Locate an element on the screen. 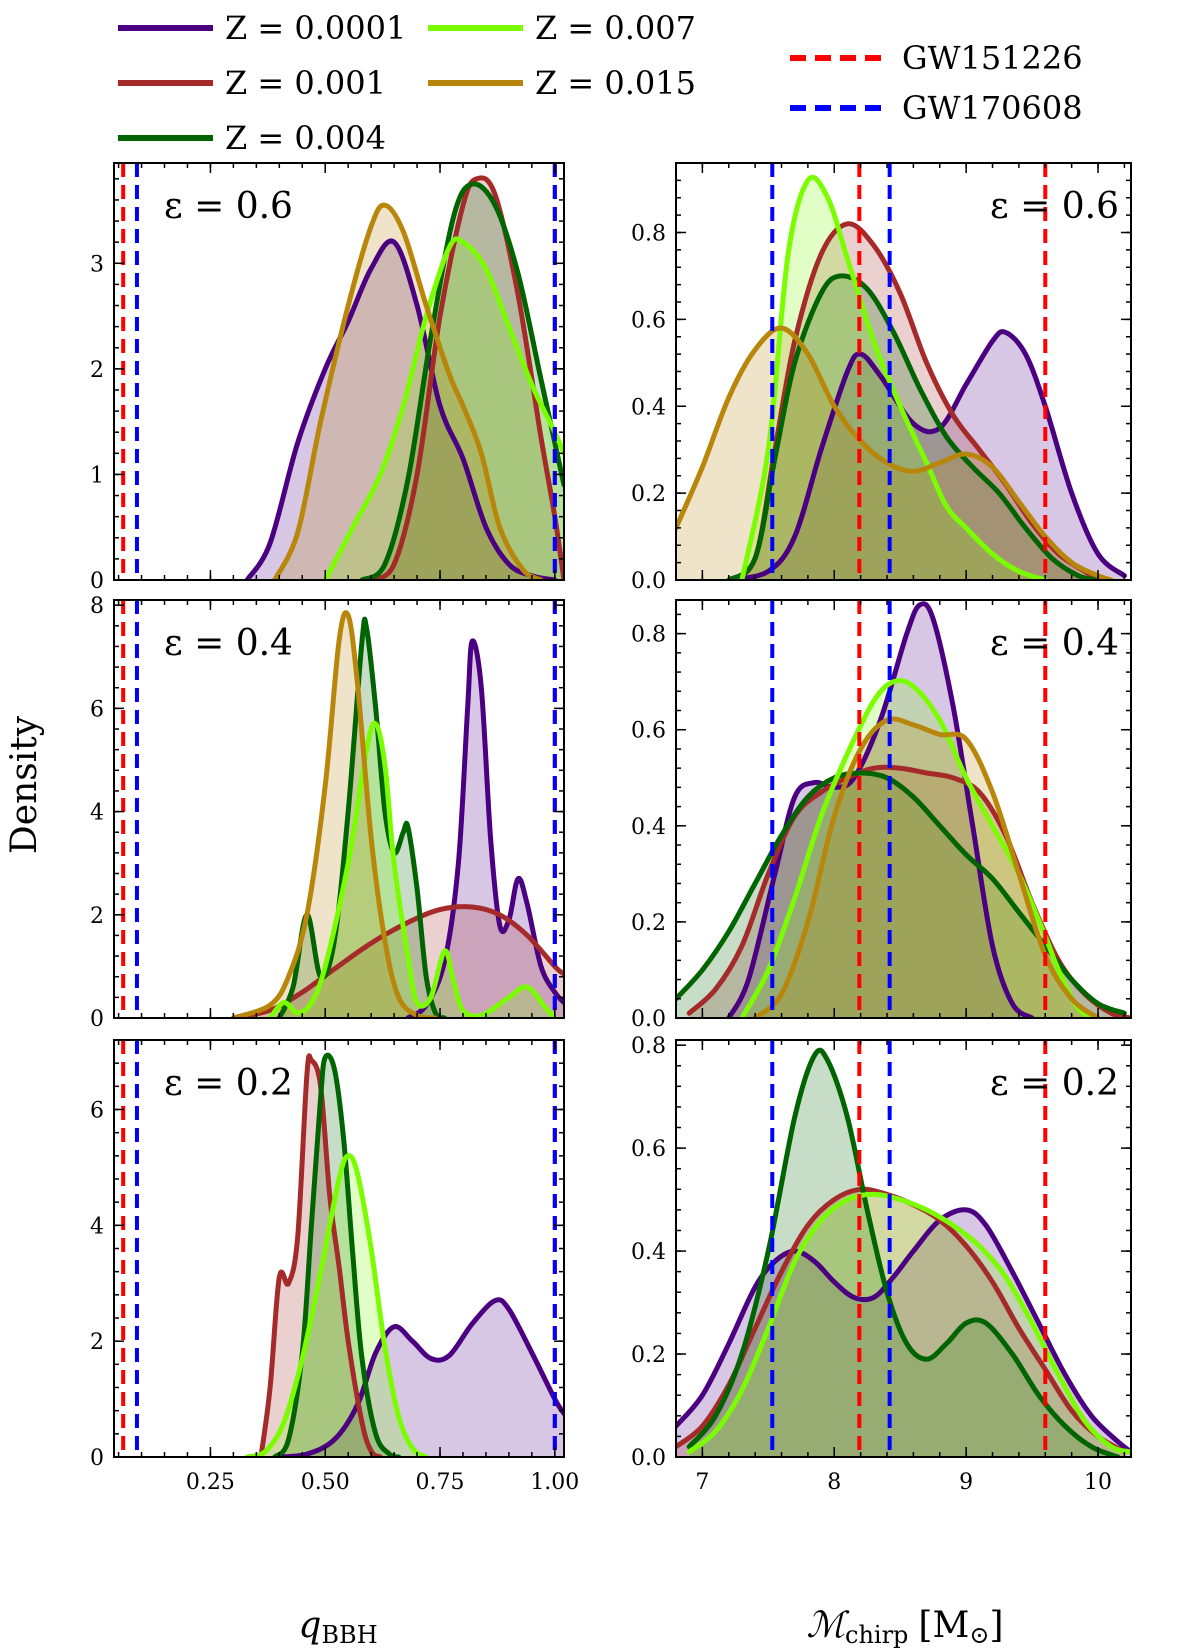 The height and width of the screenshot is (1648, 1200). lines-q-eps04 is located at coordinates (397, 814).